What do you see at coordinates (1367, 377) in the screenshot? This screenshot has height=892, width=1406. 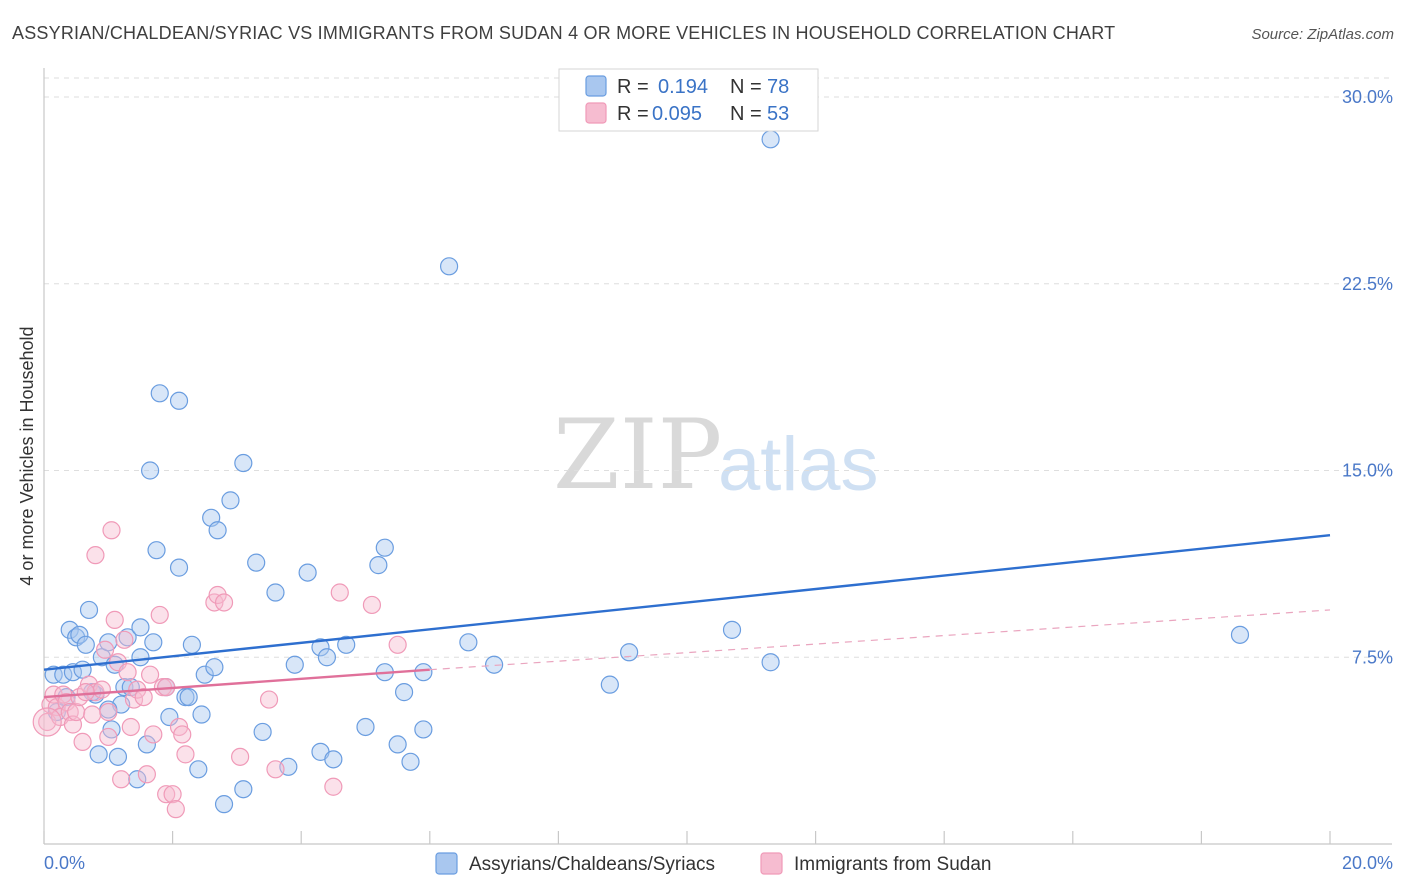 I see `y-axis-tick-labels: 7.5% 15.0% 22.5% 30.0%` at bounding box center [1367, 377].